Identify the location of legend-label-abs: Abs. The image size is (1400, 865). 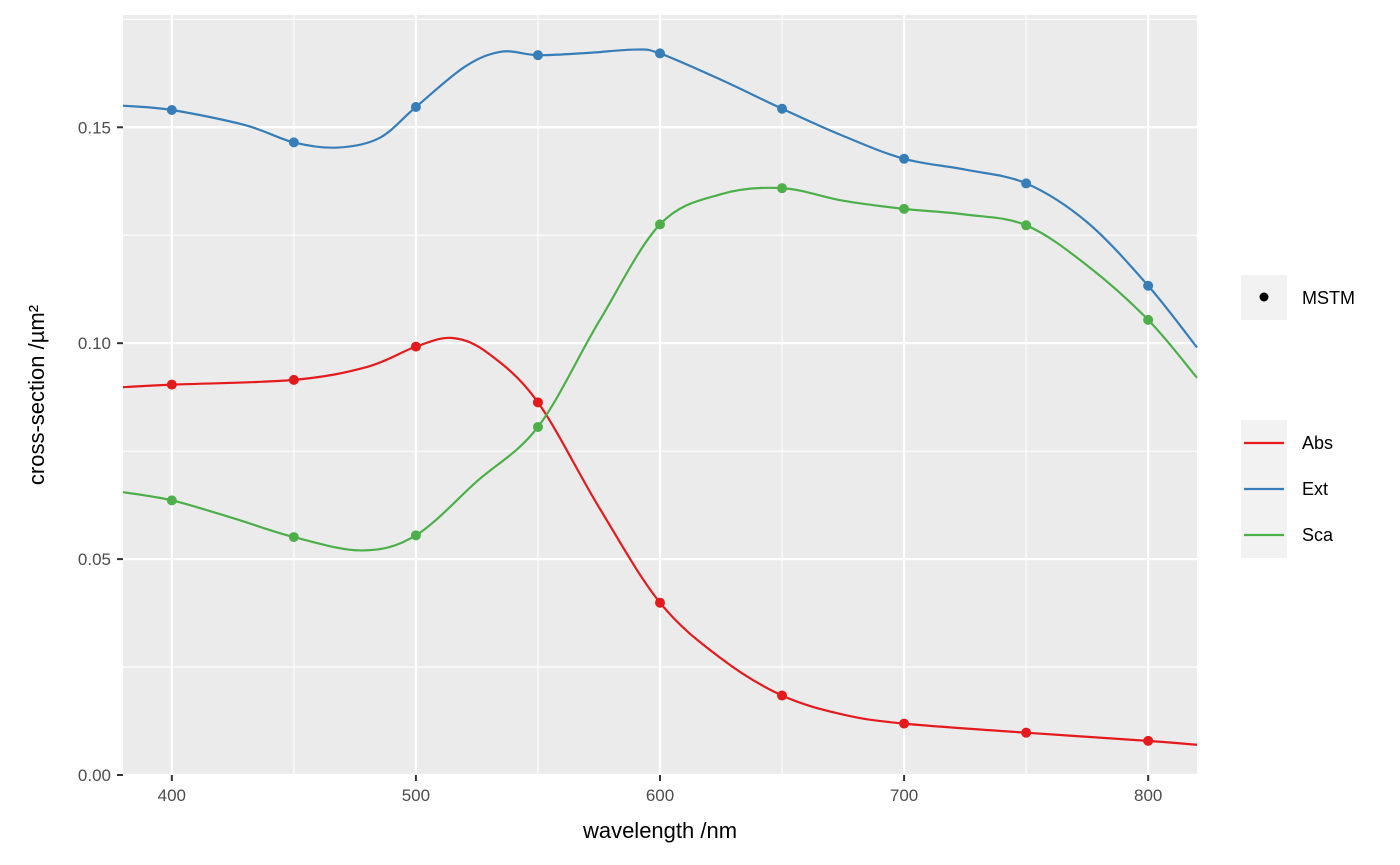
(1317, 443).